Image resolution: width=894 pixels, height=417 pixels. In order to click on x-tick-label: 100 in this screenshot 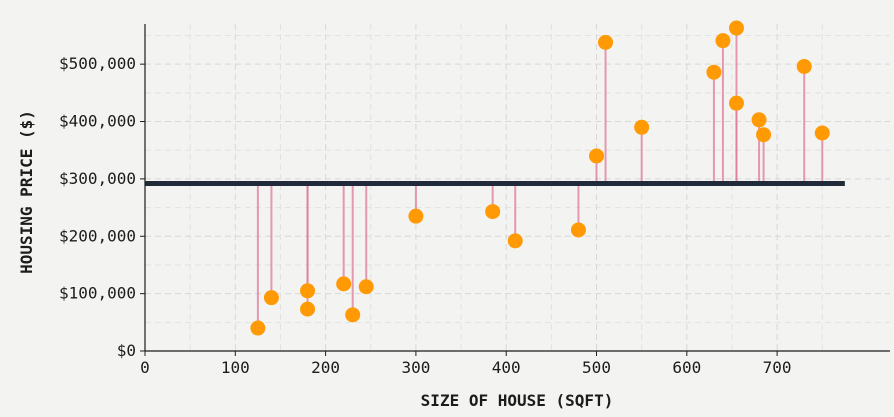, I will do `click(235, 367)`.